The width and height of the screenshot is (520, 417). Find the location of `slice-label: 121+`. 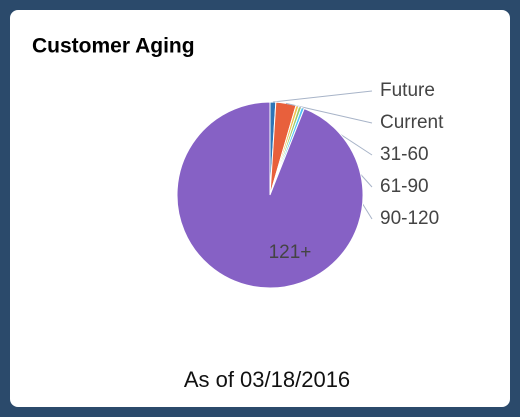

slice-label: 121+ is located at coordinates (290, 252).